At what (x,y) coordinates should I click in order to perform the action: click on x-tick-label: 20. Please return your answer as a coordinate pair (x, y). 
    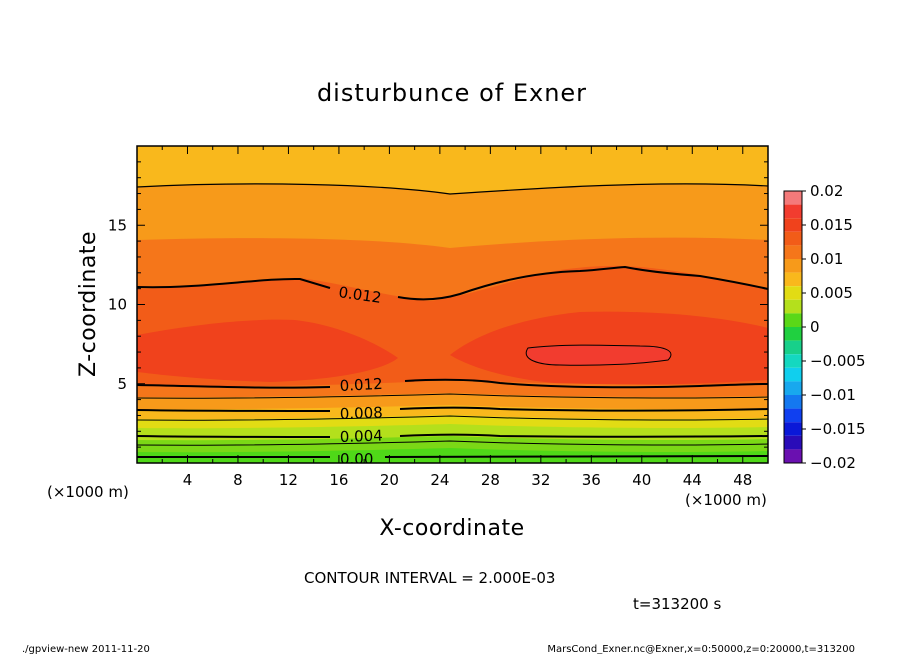
    Looking at the image, I should click on (389, 480).